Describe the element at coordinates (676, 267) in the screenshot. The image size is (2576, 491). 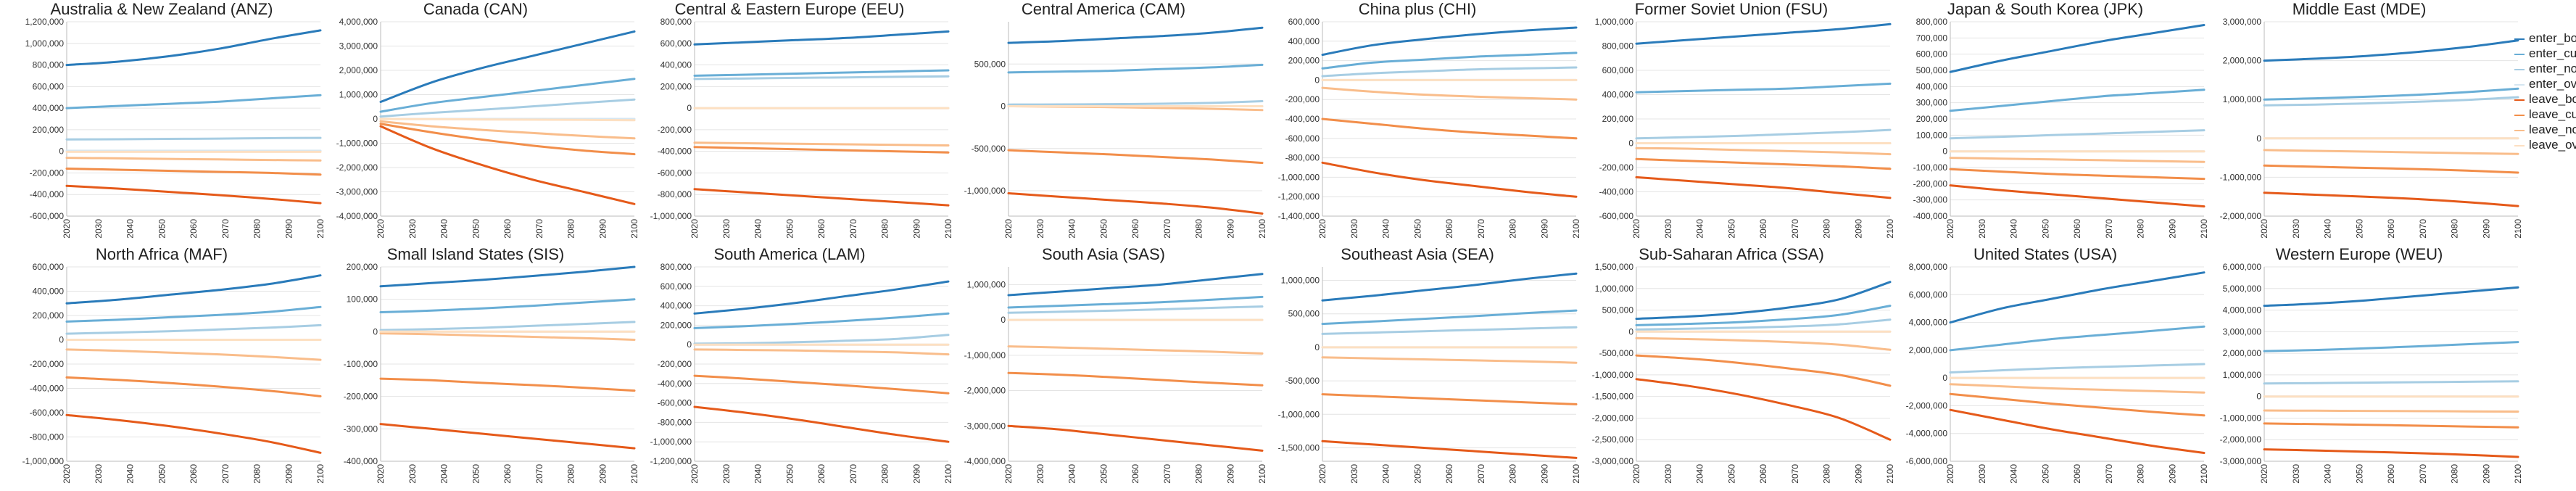
I see `y-tick-label: 800,000` at that location.